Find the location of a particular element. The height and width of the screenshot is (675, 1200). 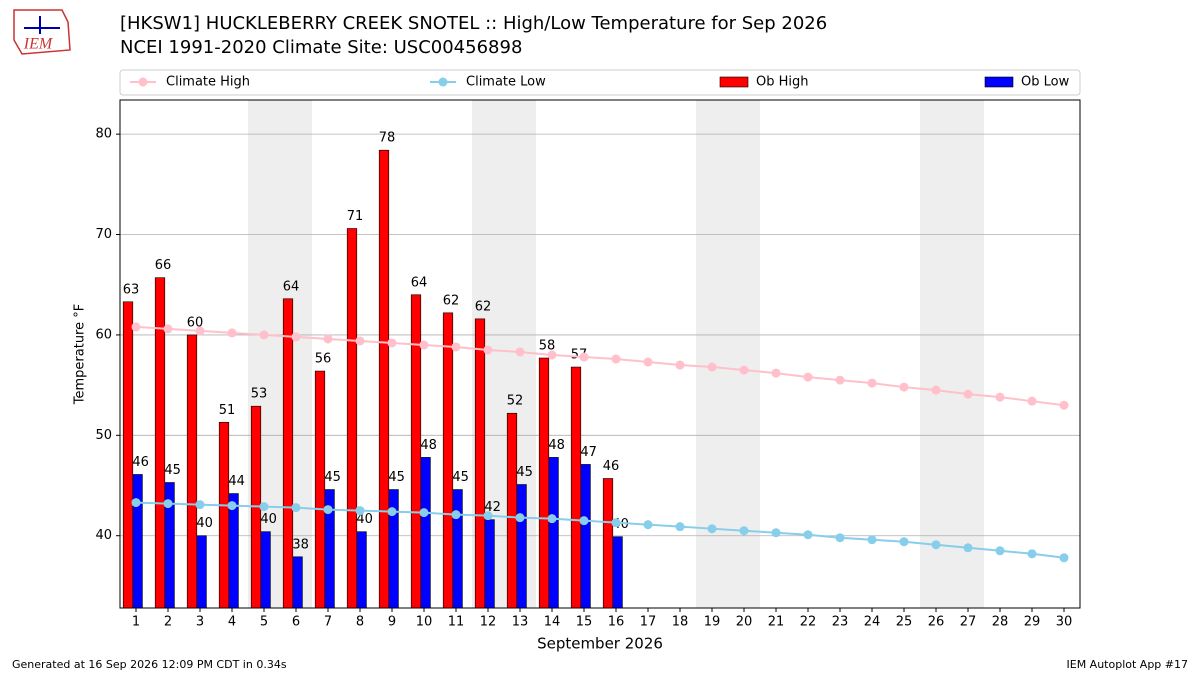

x-tick-label: 3 is located at coordinates (200, 622).